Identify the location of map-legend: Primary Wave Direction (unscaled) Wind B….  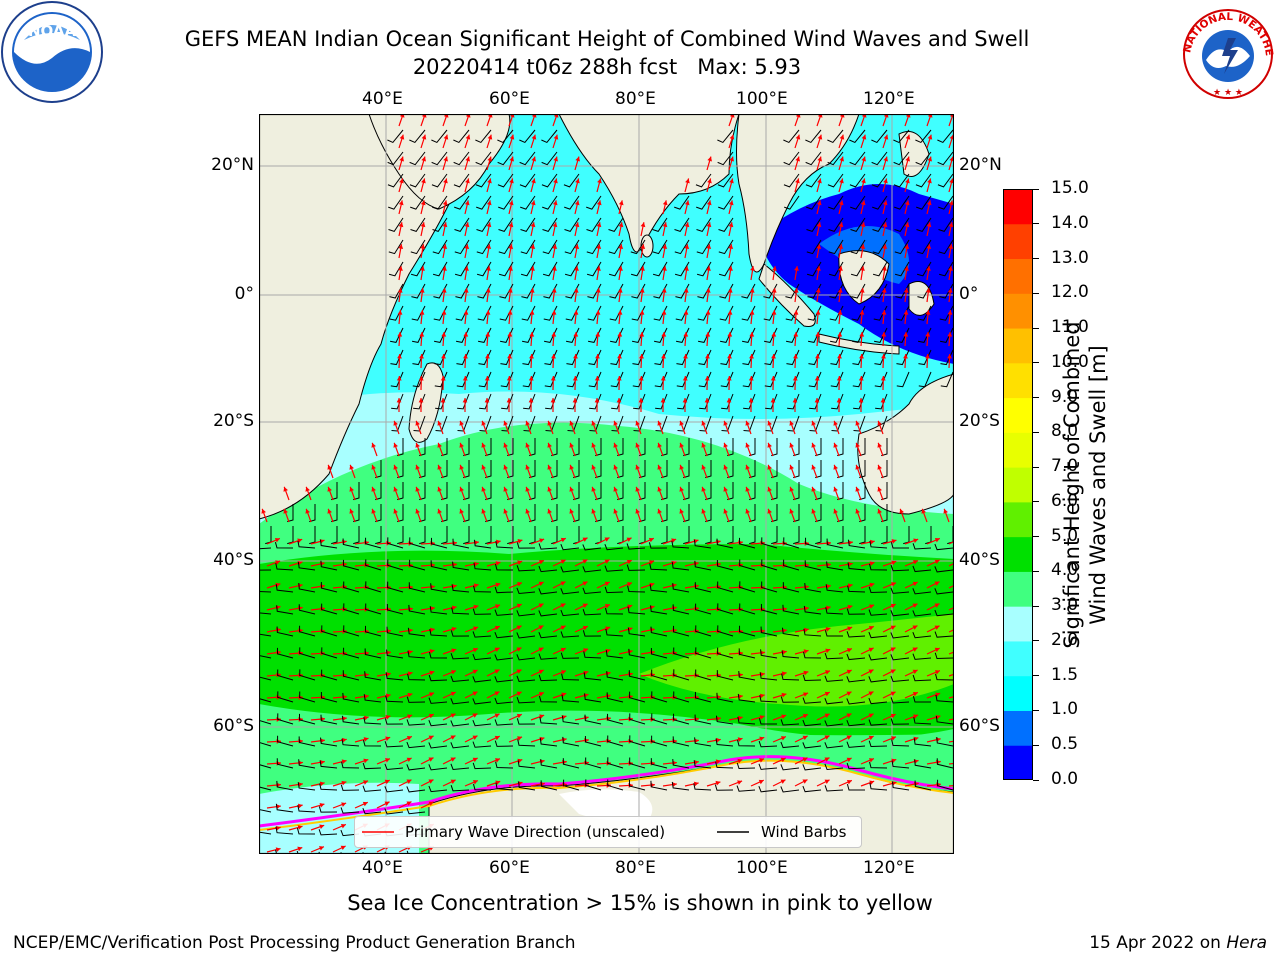
(608, 832).